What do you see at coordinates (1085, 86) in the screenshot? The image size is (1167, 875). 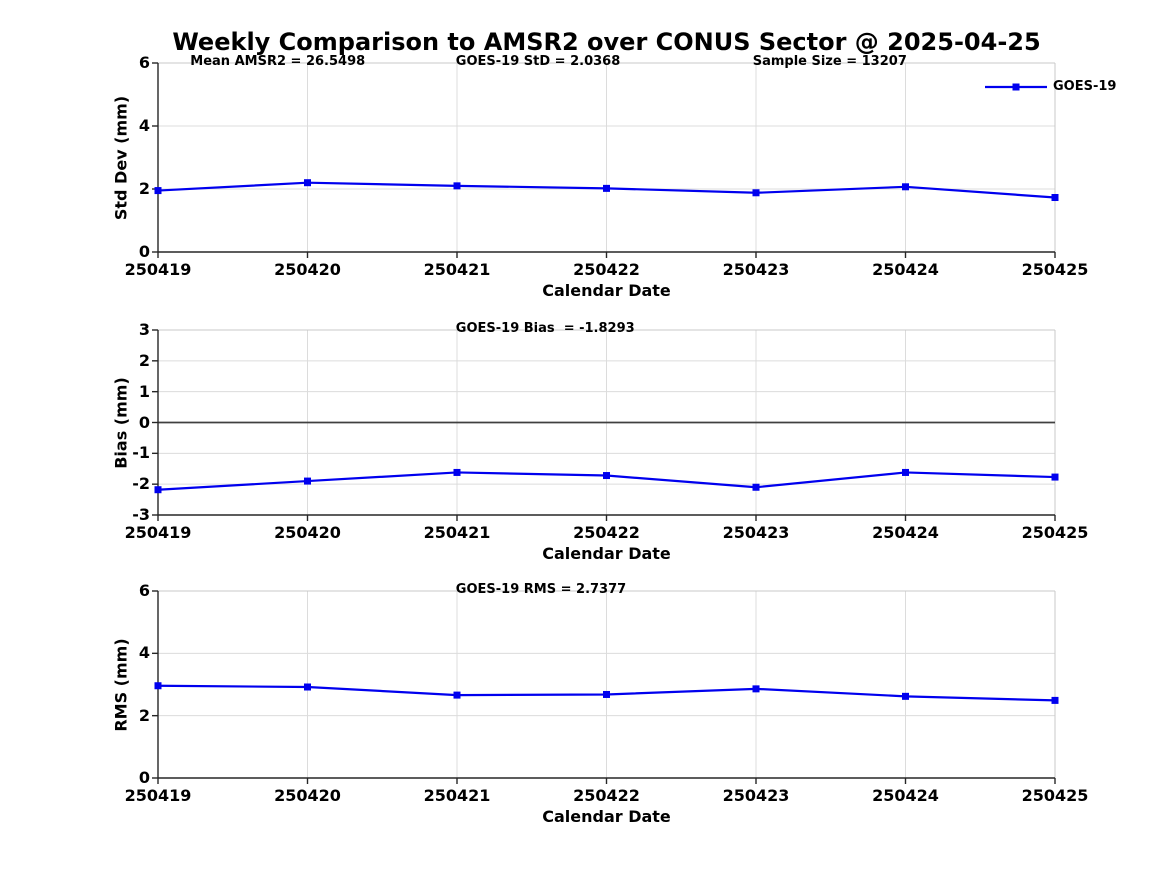 I see `legend-label: GOES-19` at bounding box center [1085, 86].